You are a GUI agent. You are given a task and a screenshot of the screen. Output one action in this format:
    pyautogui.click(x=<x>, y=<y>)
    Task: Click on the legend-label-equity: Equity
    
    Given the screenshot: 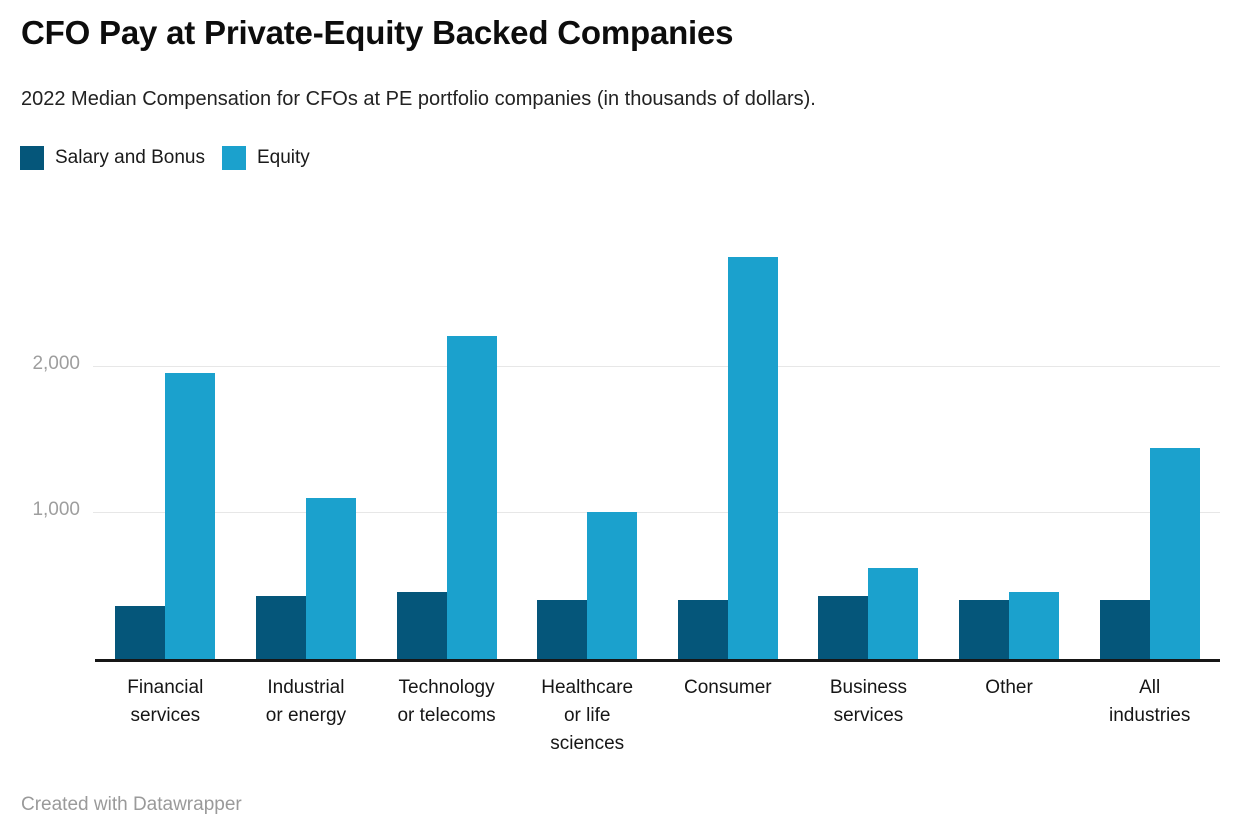 What is the action you would take?
    pyautogui.click(x=283, y=157)
    